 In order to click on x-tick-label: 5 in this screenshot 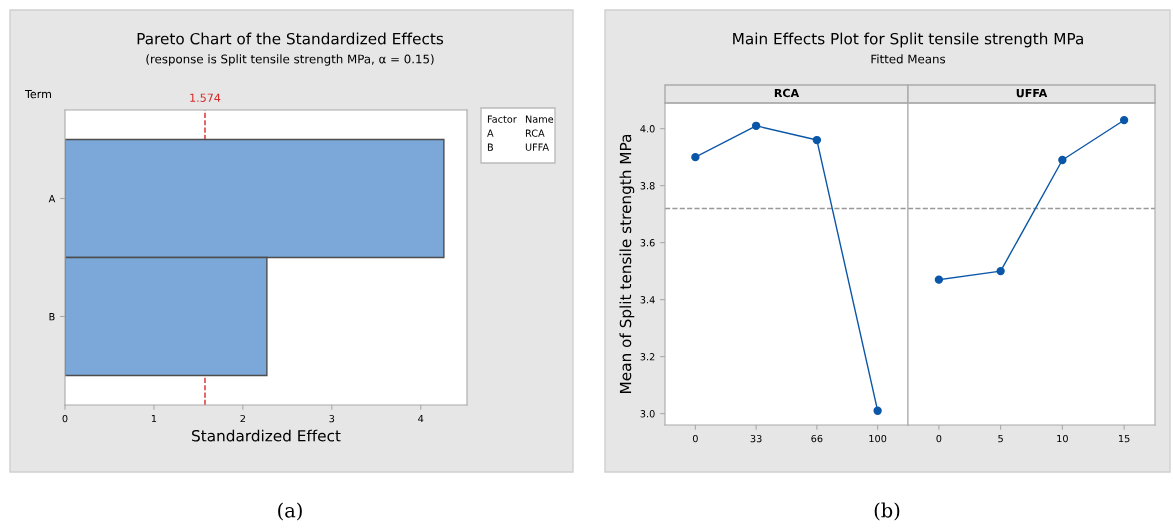, I will do `click(1000, 439)`.